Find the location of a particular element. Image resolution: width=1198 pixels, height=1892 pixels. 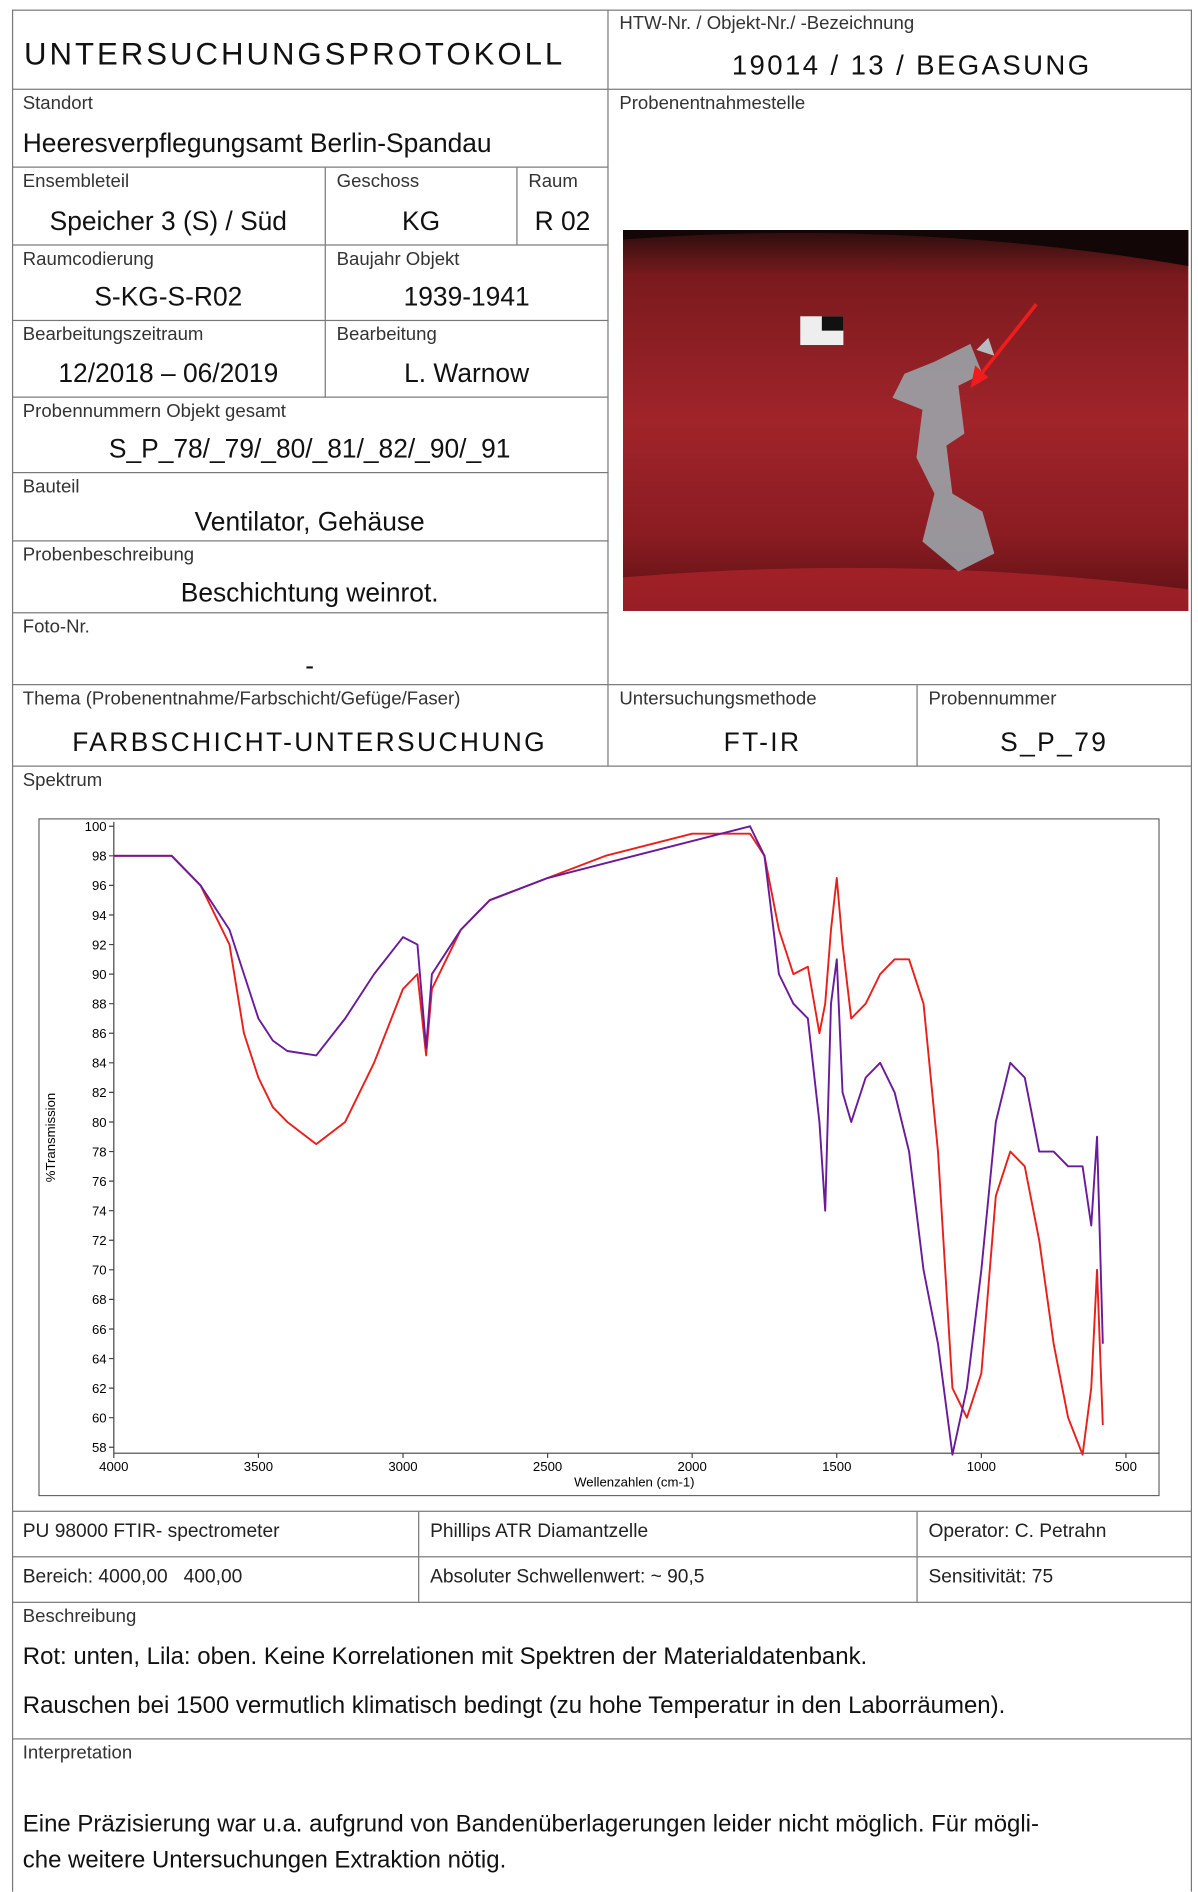

cell: PU 98000 FTIR- spectrometer is located at coordinates (215, 1534).